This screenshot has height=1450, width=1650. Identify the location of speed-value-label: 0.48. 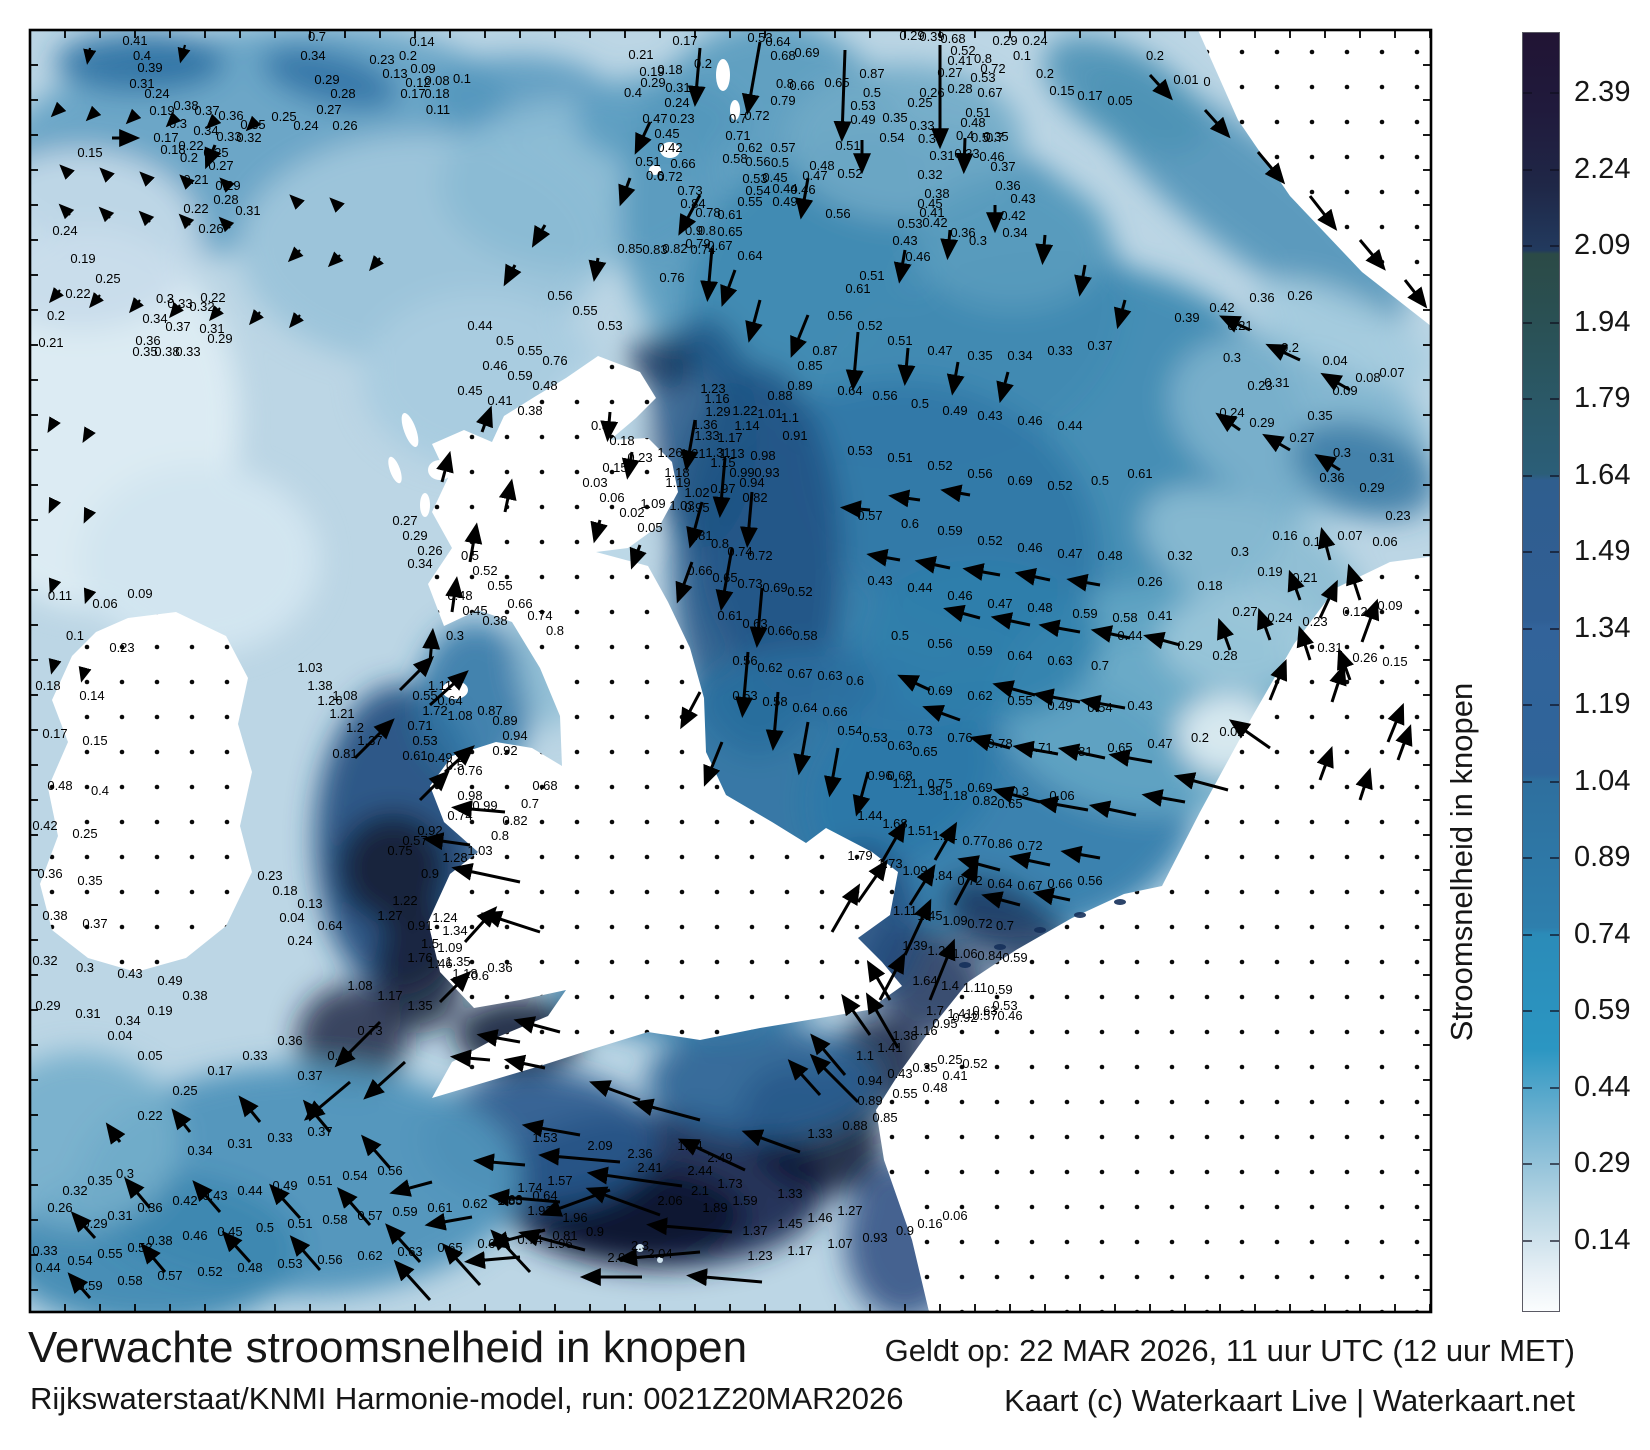
(544, 385).